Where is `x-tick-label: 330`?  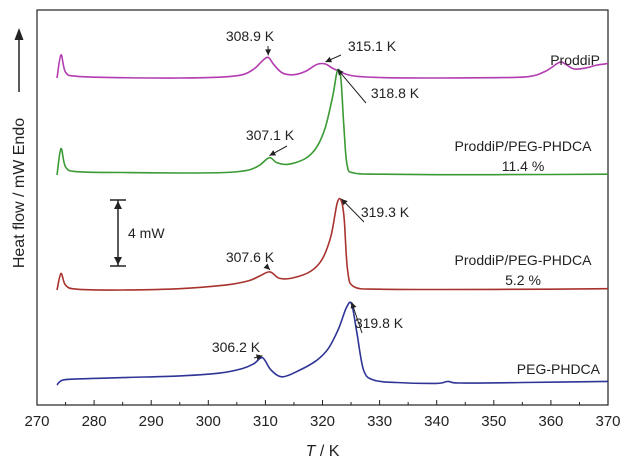
x-tick-label: 330 is located at coordinates (379, 421).